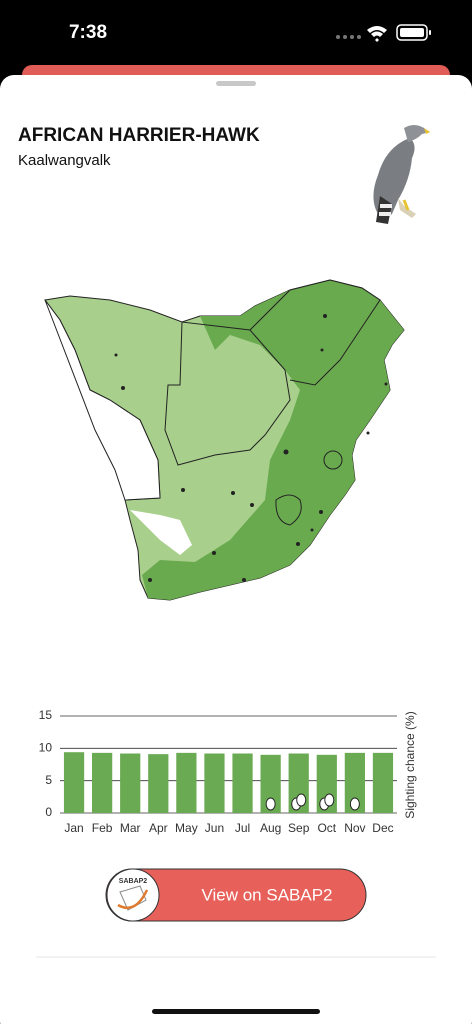  I want to click on x-tick-label: May, so click(186, 828).